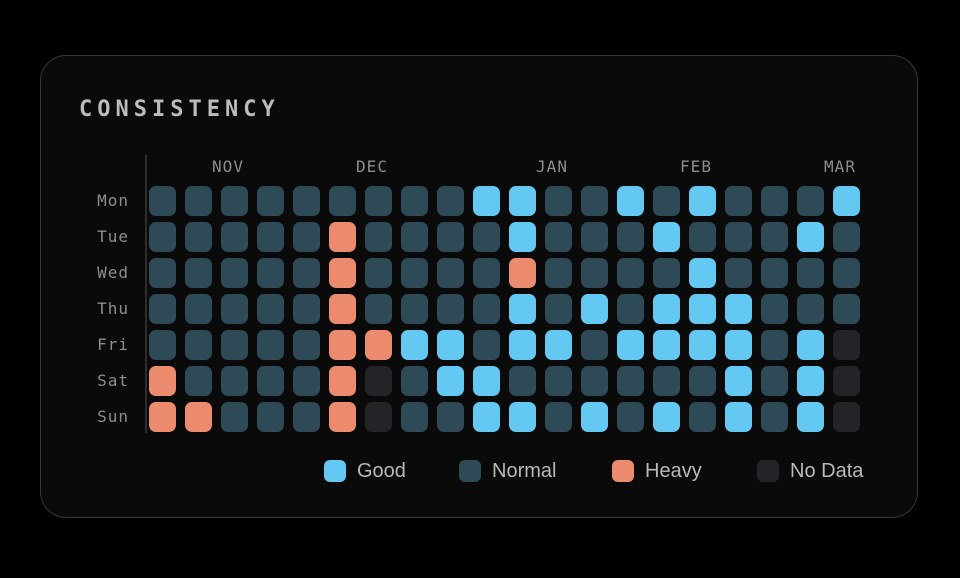 This screenshot has height=578, width=960. I want to click on legend-item: Good, so click(391, 471).